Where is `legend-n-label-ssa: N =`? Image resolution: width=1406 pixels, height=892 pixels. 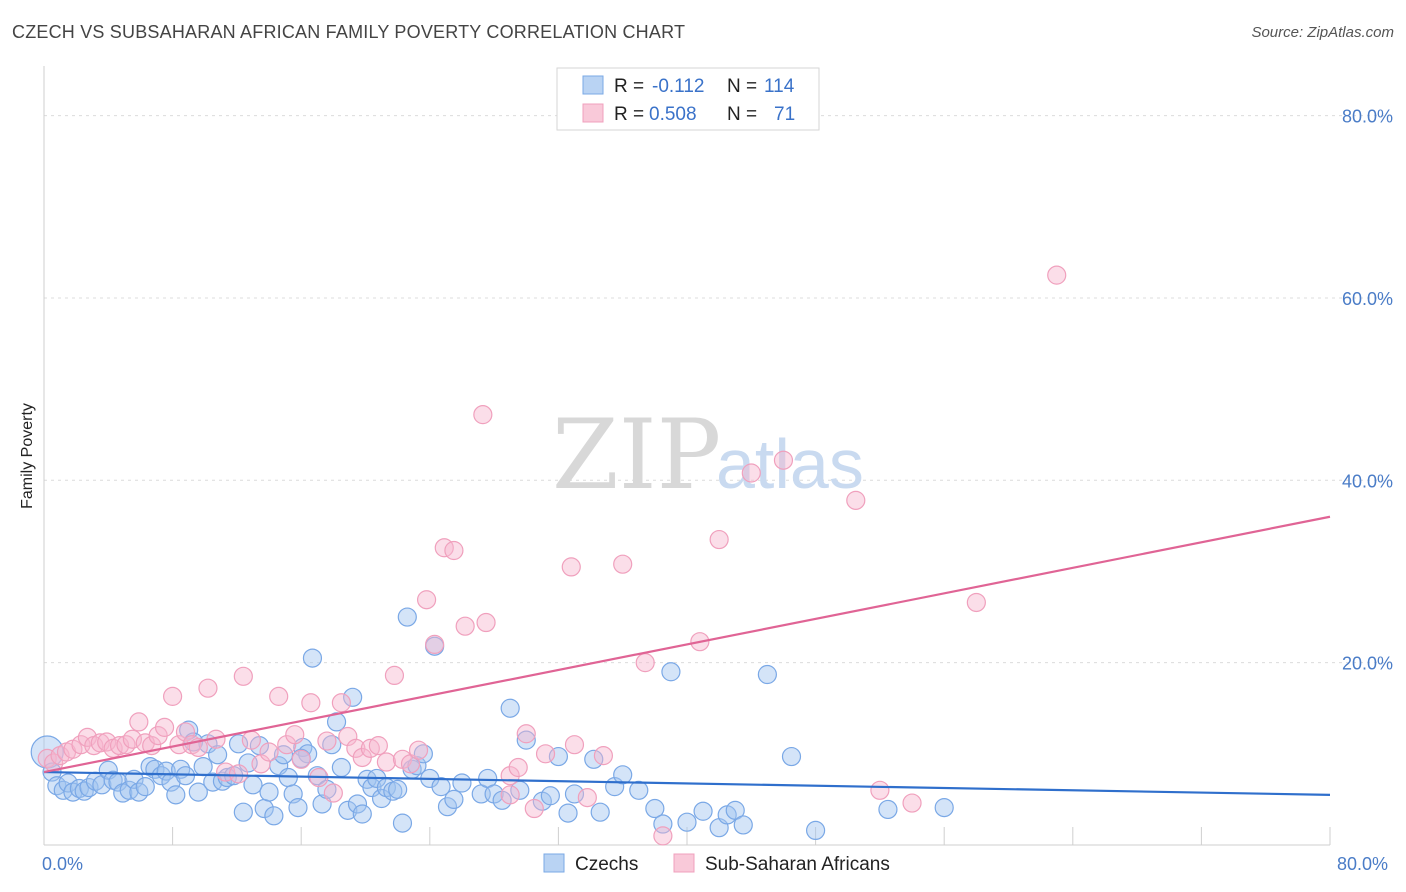
legend-n-label-ssa: N = is located at coordinates (742, 114).